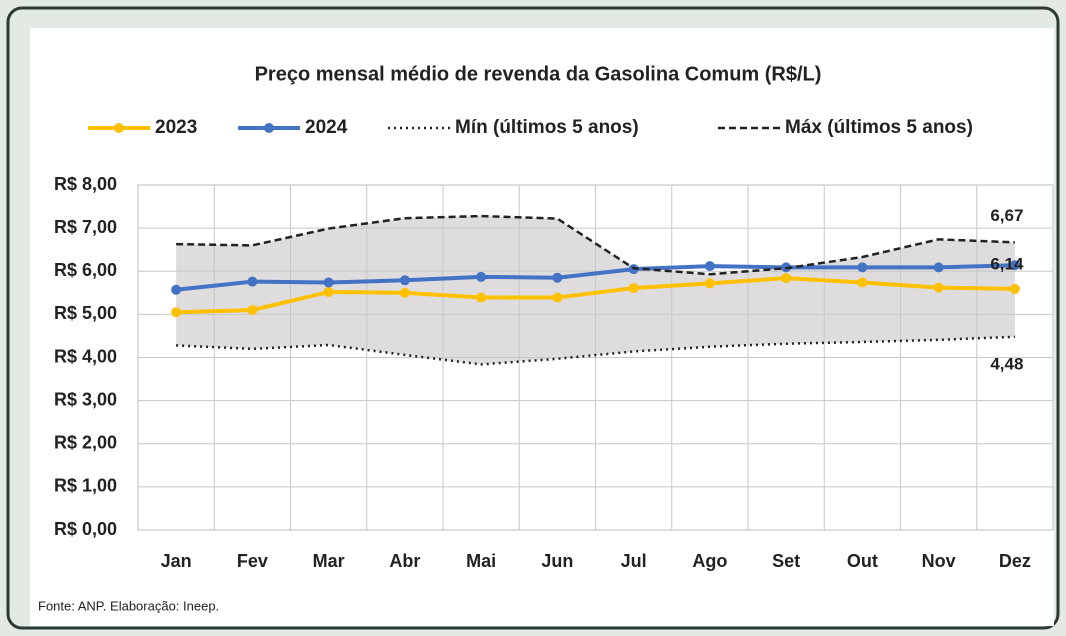  Describe the element at coordinates (939, 561) in the screenshot. I see `x-tick-label: Nov` at that location.